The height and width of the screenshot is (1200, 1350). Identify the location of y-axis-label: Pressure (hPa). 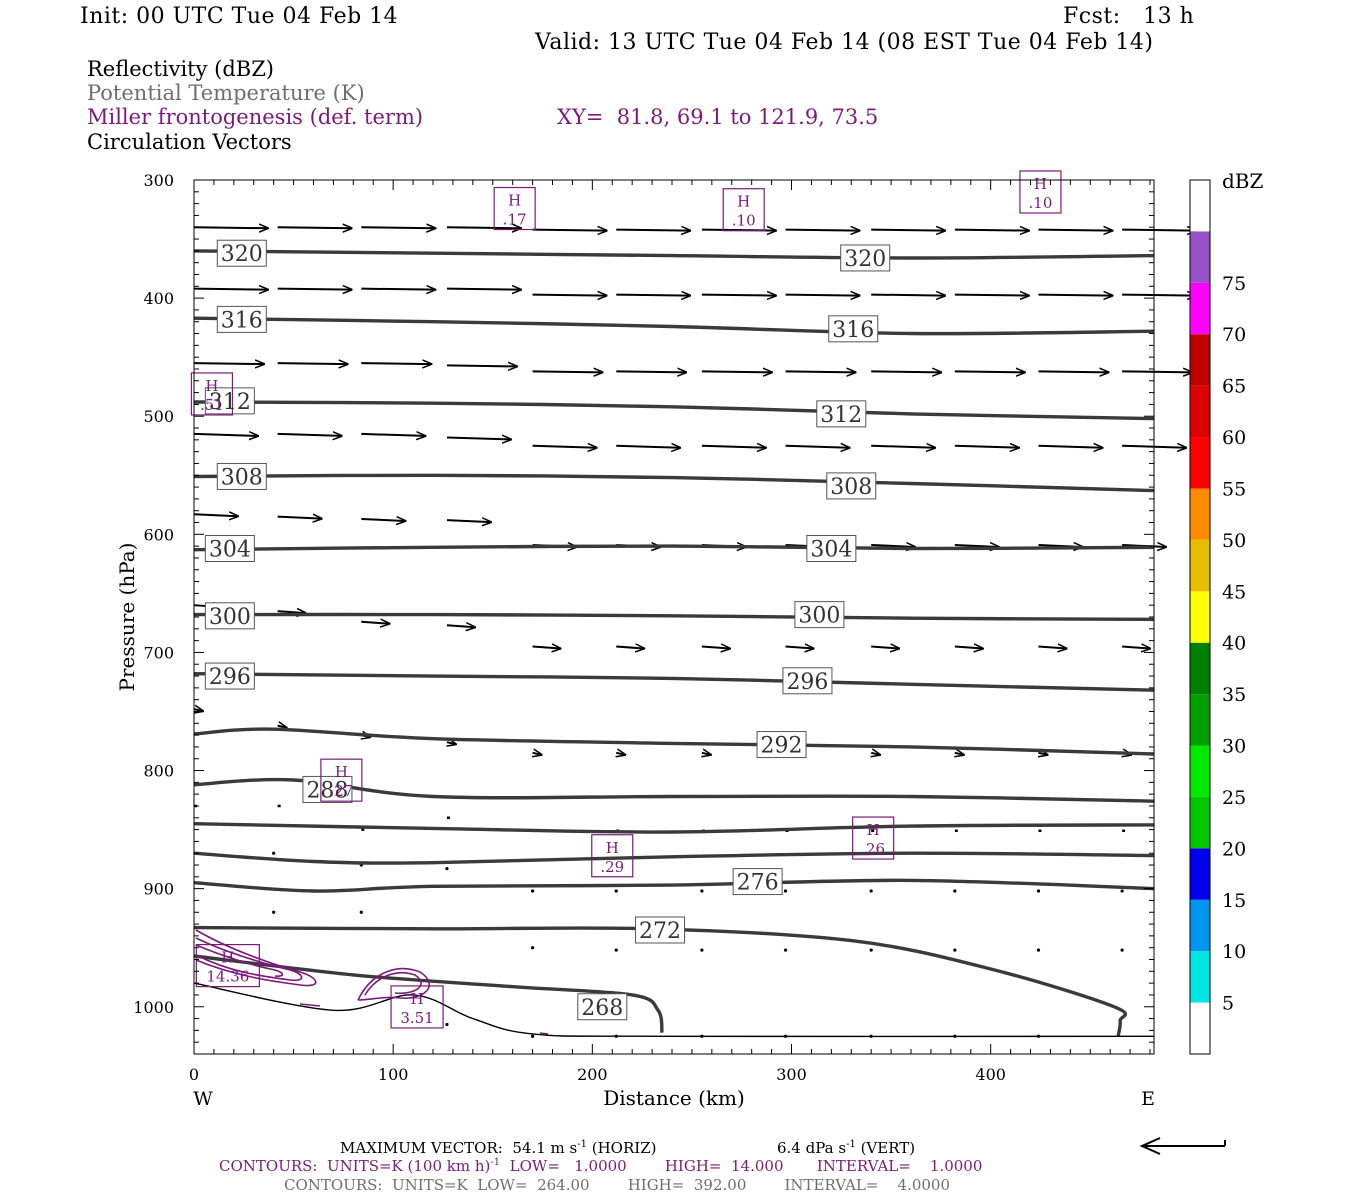
(127, 617).